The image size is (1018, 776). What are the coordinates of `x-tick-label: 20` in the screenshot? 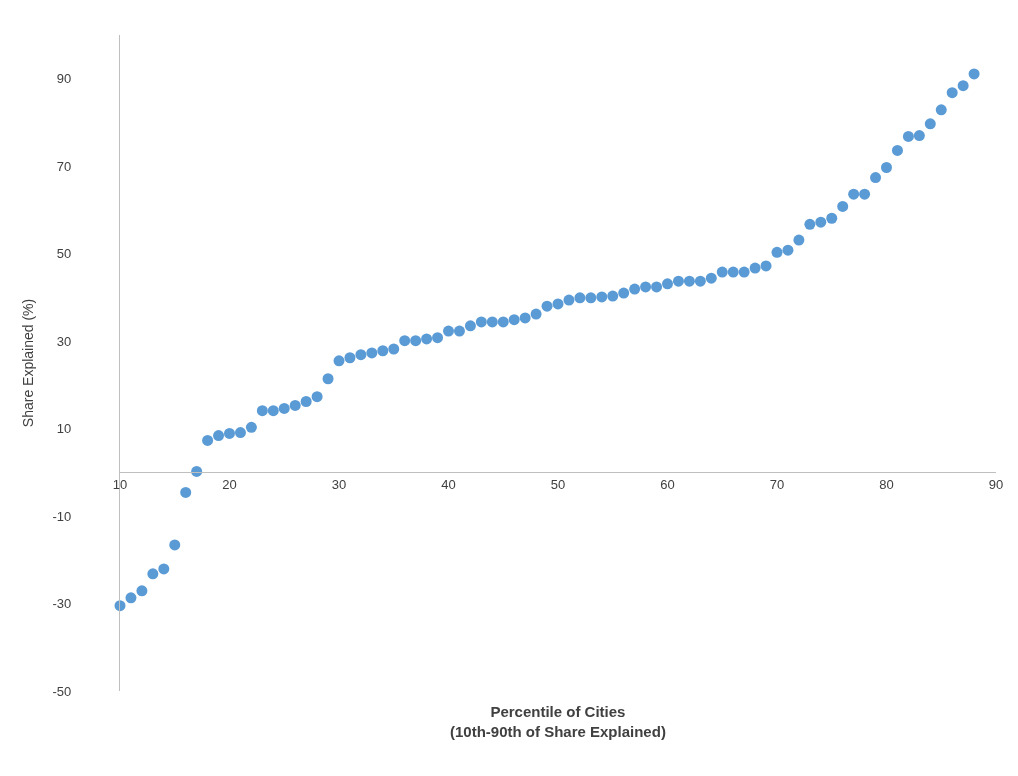 It's located at (229, 485).